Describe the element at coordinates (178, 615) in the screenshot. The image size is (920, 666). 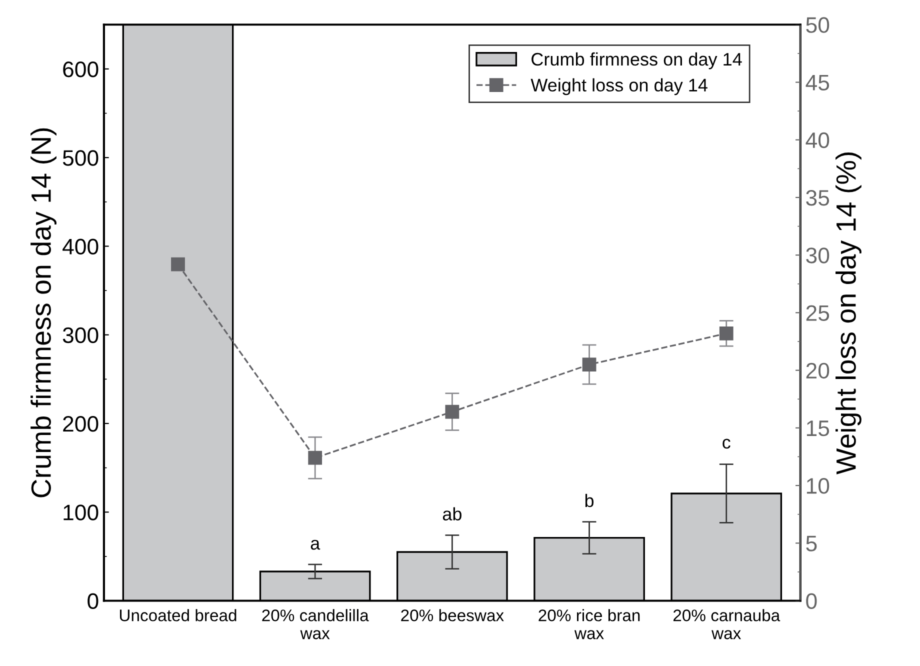
I see `x-tick-label: Uncoated bread` at that location.